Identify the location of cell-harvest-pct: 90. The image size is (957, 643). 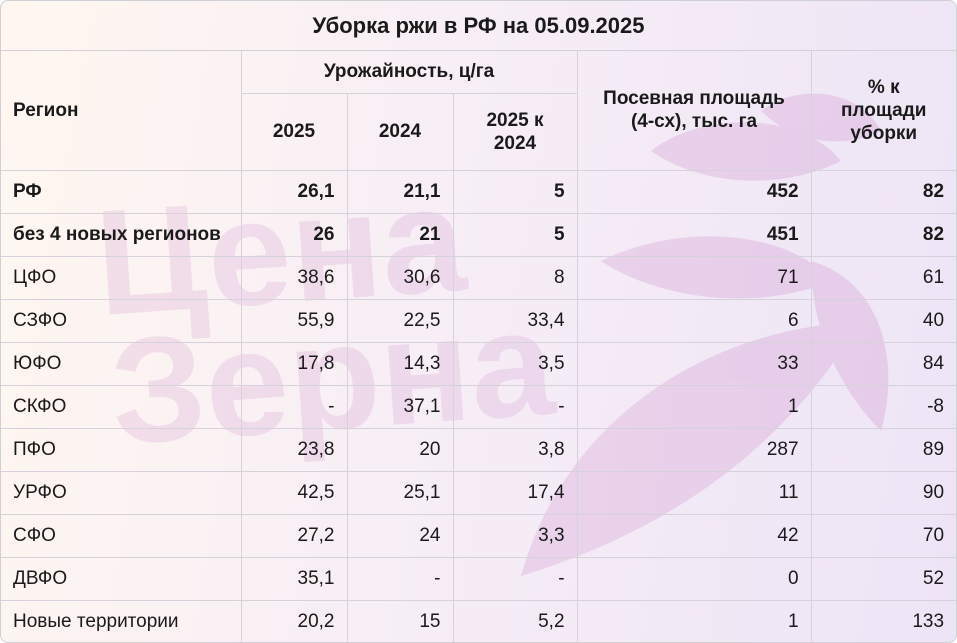
(883, 492).